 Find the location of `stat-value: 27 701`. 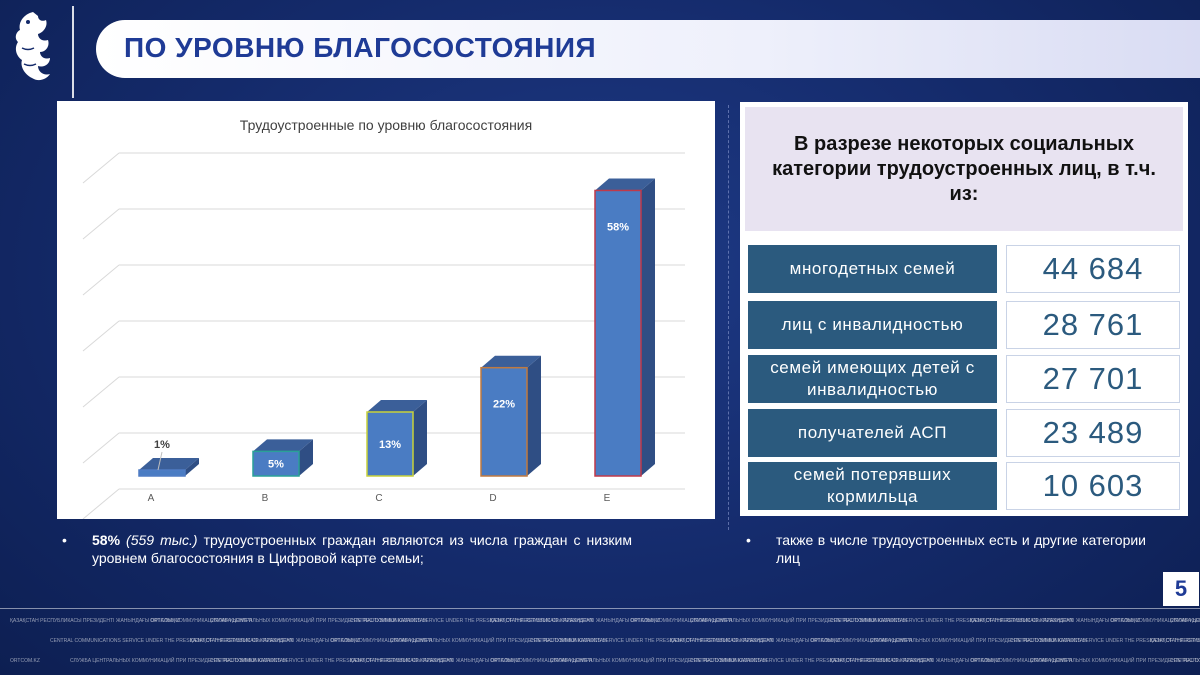

stat-value: 27 701 is located at coordinates (1093, 379).